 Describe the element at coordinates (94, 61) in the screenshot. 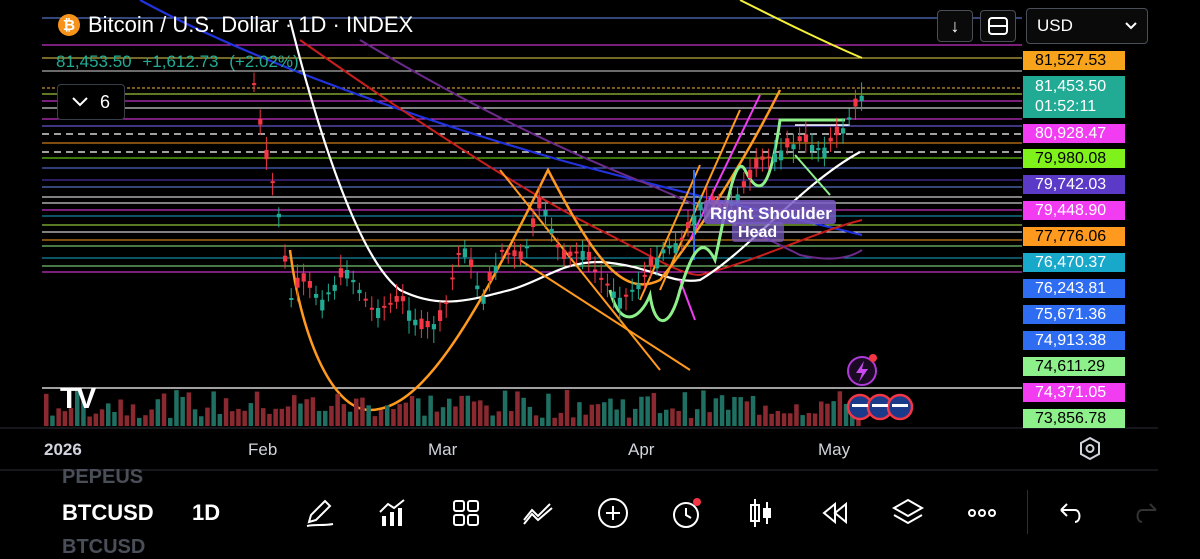

I see `last-price: 81,453.50` at that location.